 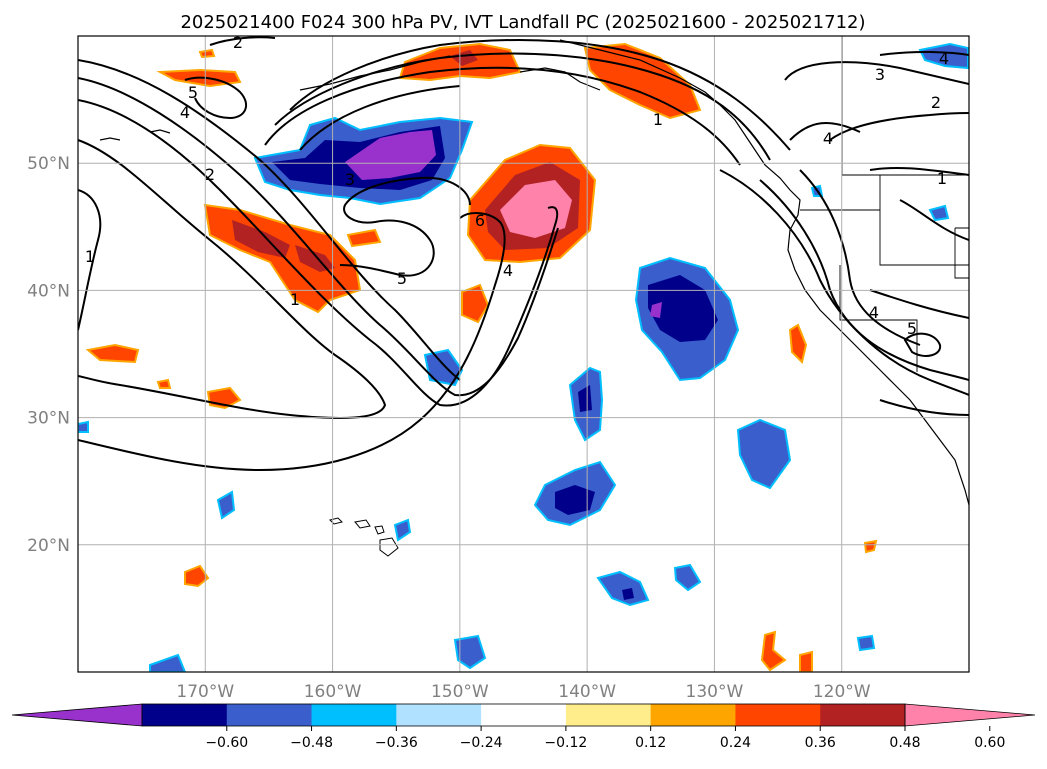 I want to click on lat-tick-label: 20°N, so click(x=48, y=546).